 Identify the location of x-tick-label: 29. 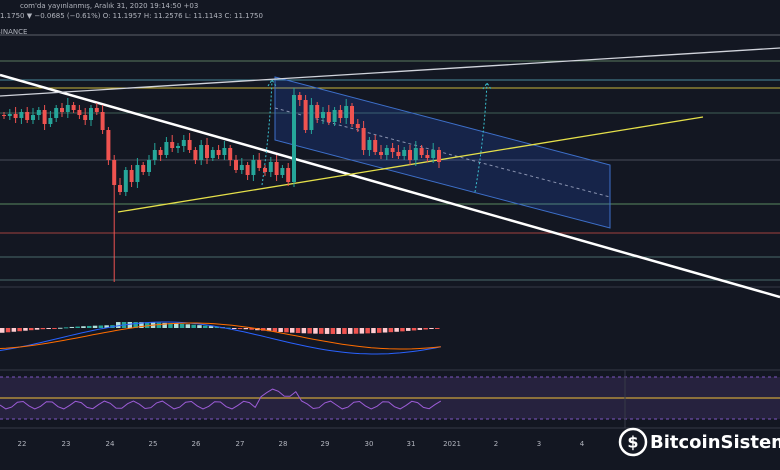
(325, 444).